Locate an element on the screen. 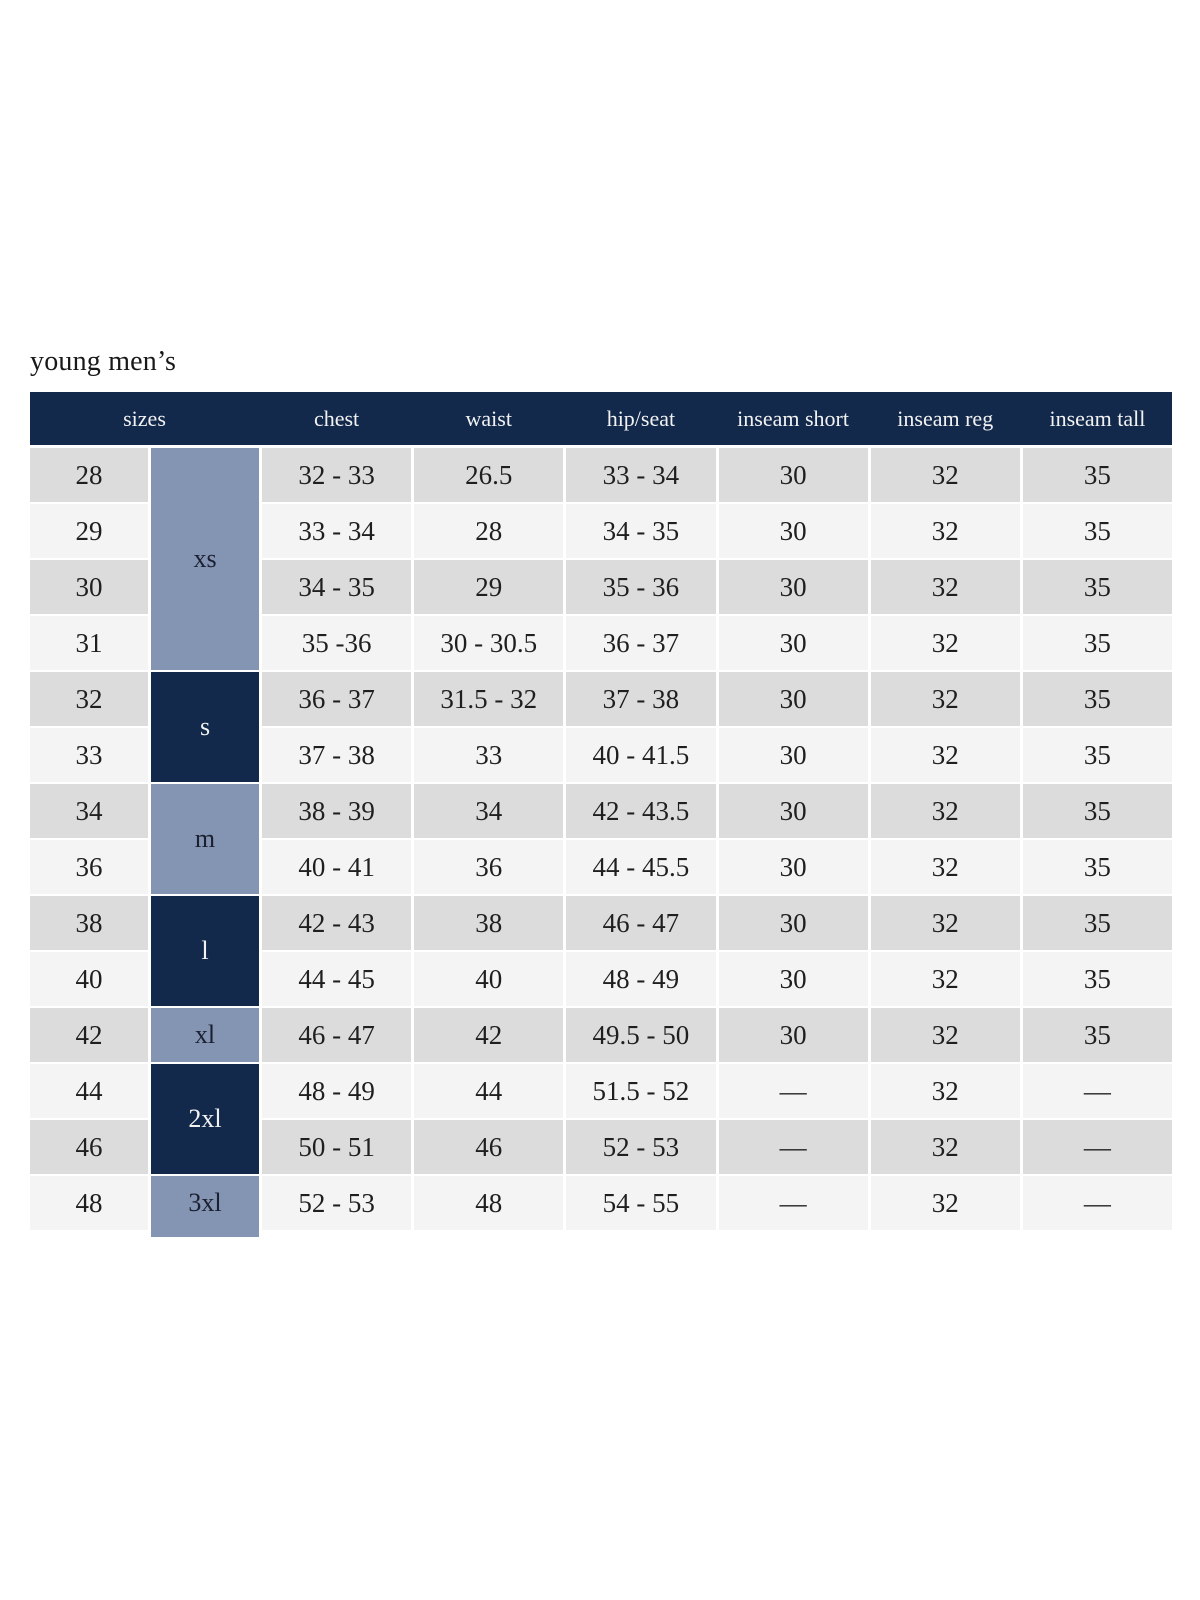 The image size is (1200, 1600). cell-chest: 50 - 51 is located at coordinates (337, 1147).